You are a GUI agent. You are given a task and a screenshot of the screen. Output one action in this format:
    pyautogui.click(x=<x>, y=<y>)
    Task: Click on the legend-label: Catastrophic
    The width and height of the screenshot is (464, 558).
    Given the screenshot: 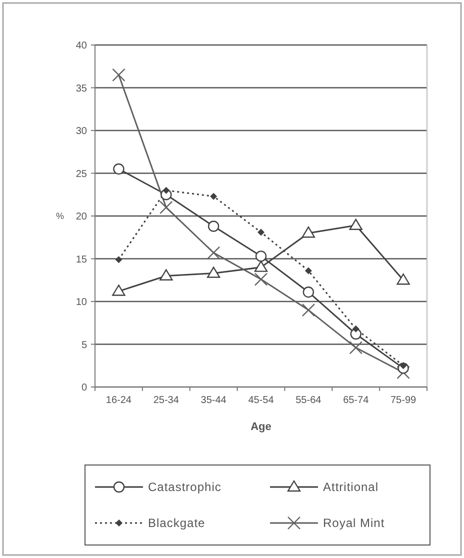 What is the action you would take?
    pyautogui.click(x=185, y=487)
    